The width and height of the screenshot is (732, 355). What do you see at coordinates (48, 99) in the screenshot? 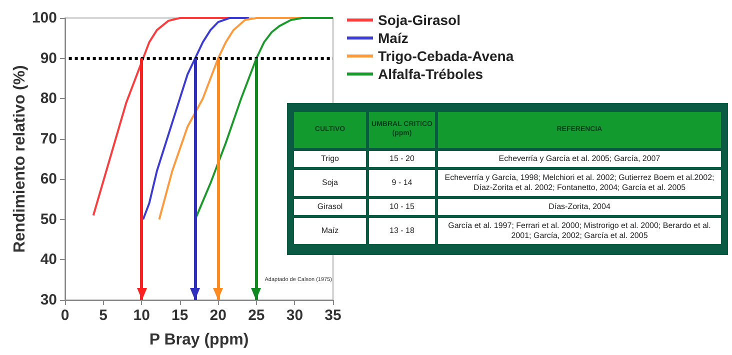
I see `y-tick-label: 80` at bounding box center [48, 99].